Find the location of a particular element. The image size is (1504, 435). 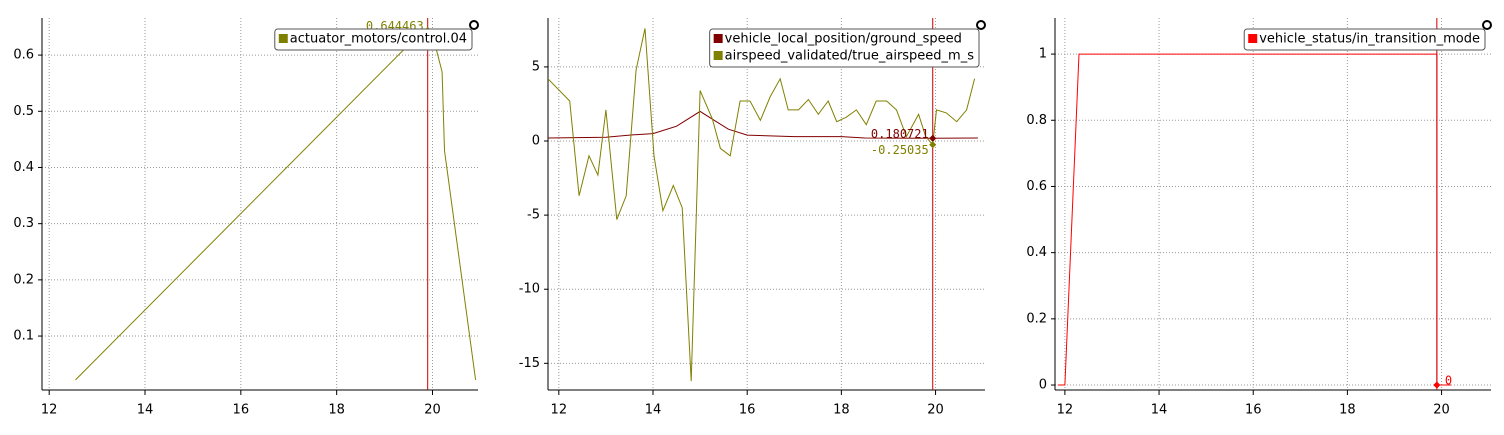

y-tick-label: 0.1 is located at coordinates (23, 336).